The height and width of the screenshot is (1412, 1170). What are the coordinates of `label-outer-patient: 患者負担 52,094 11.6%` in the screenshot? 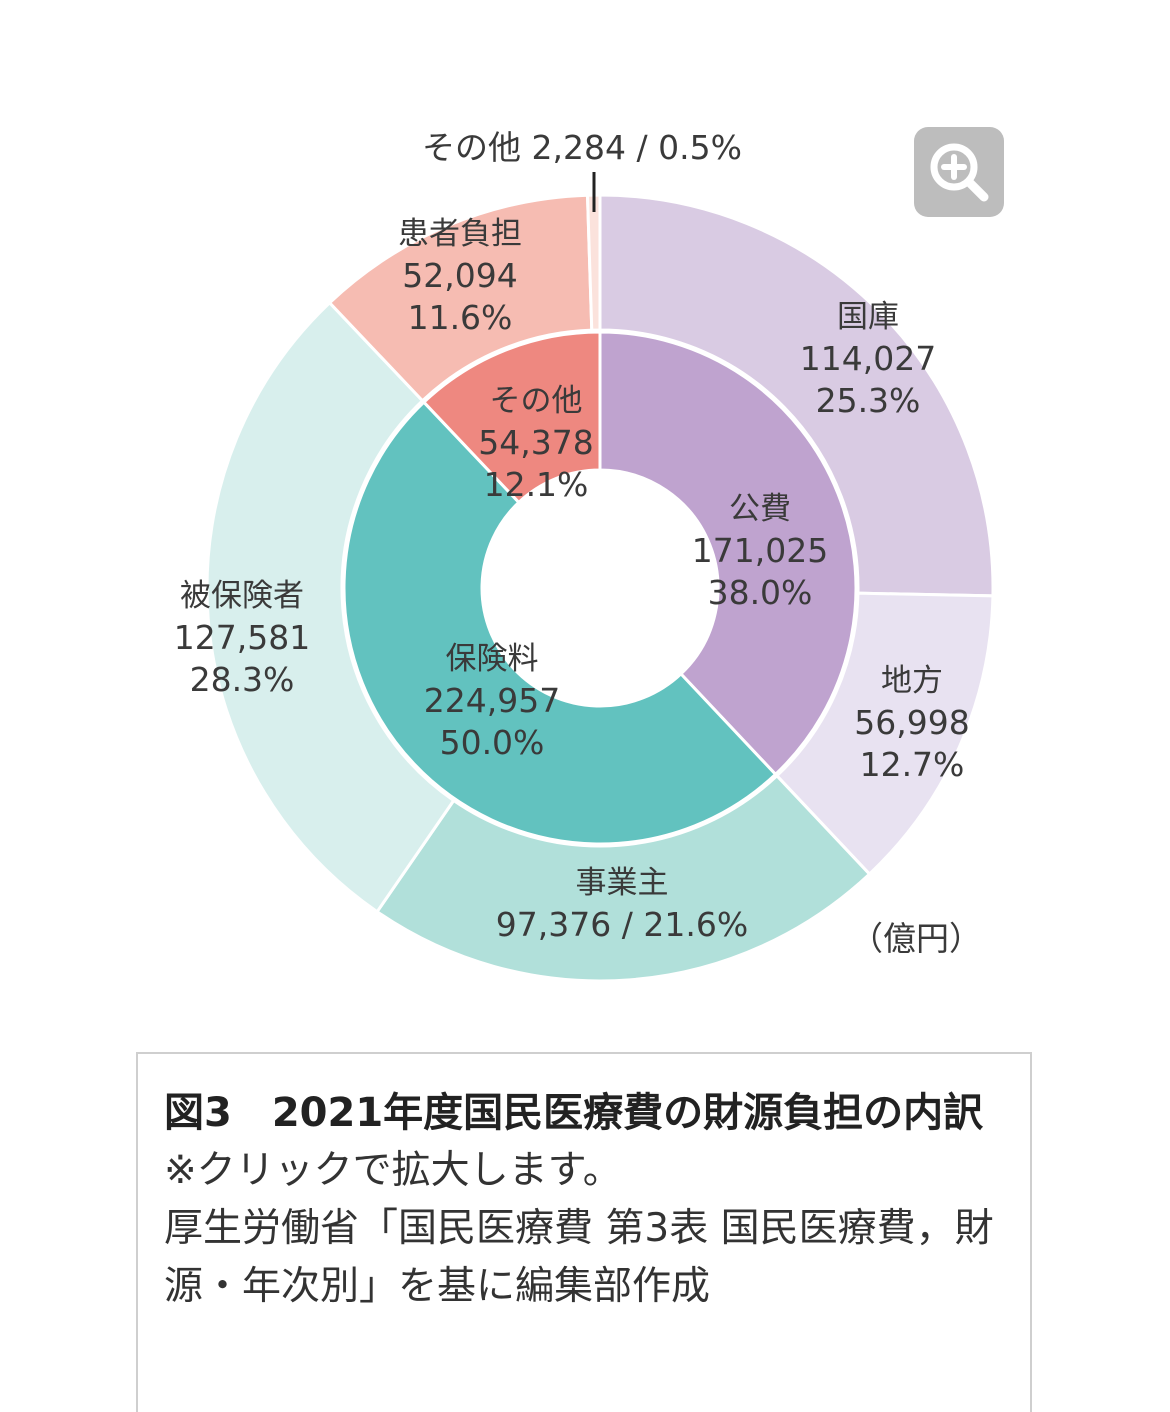 It's located at (460, 276).